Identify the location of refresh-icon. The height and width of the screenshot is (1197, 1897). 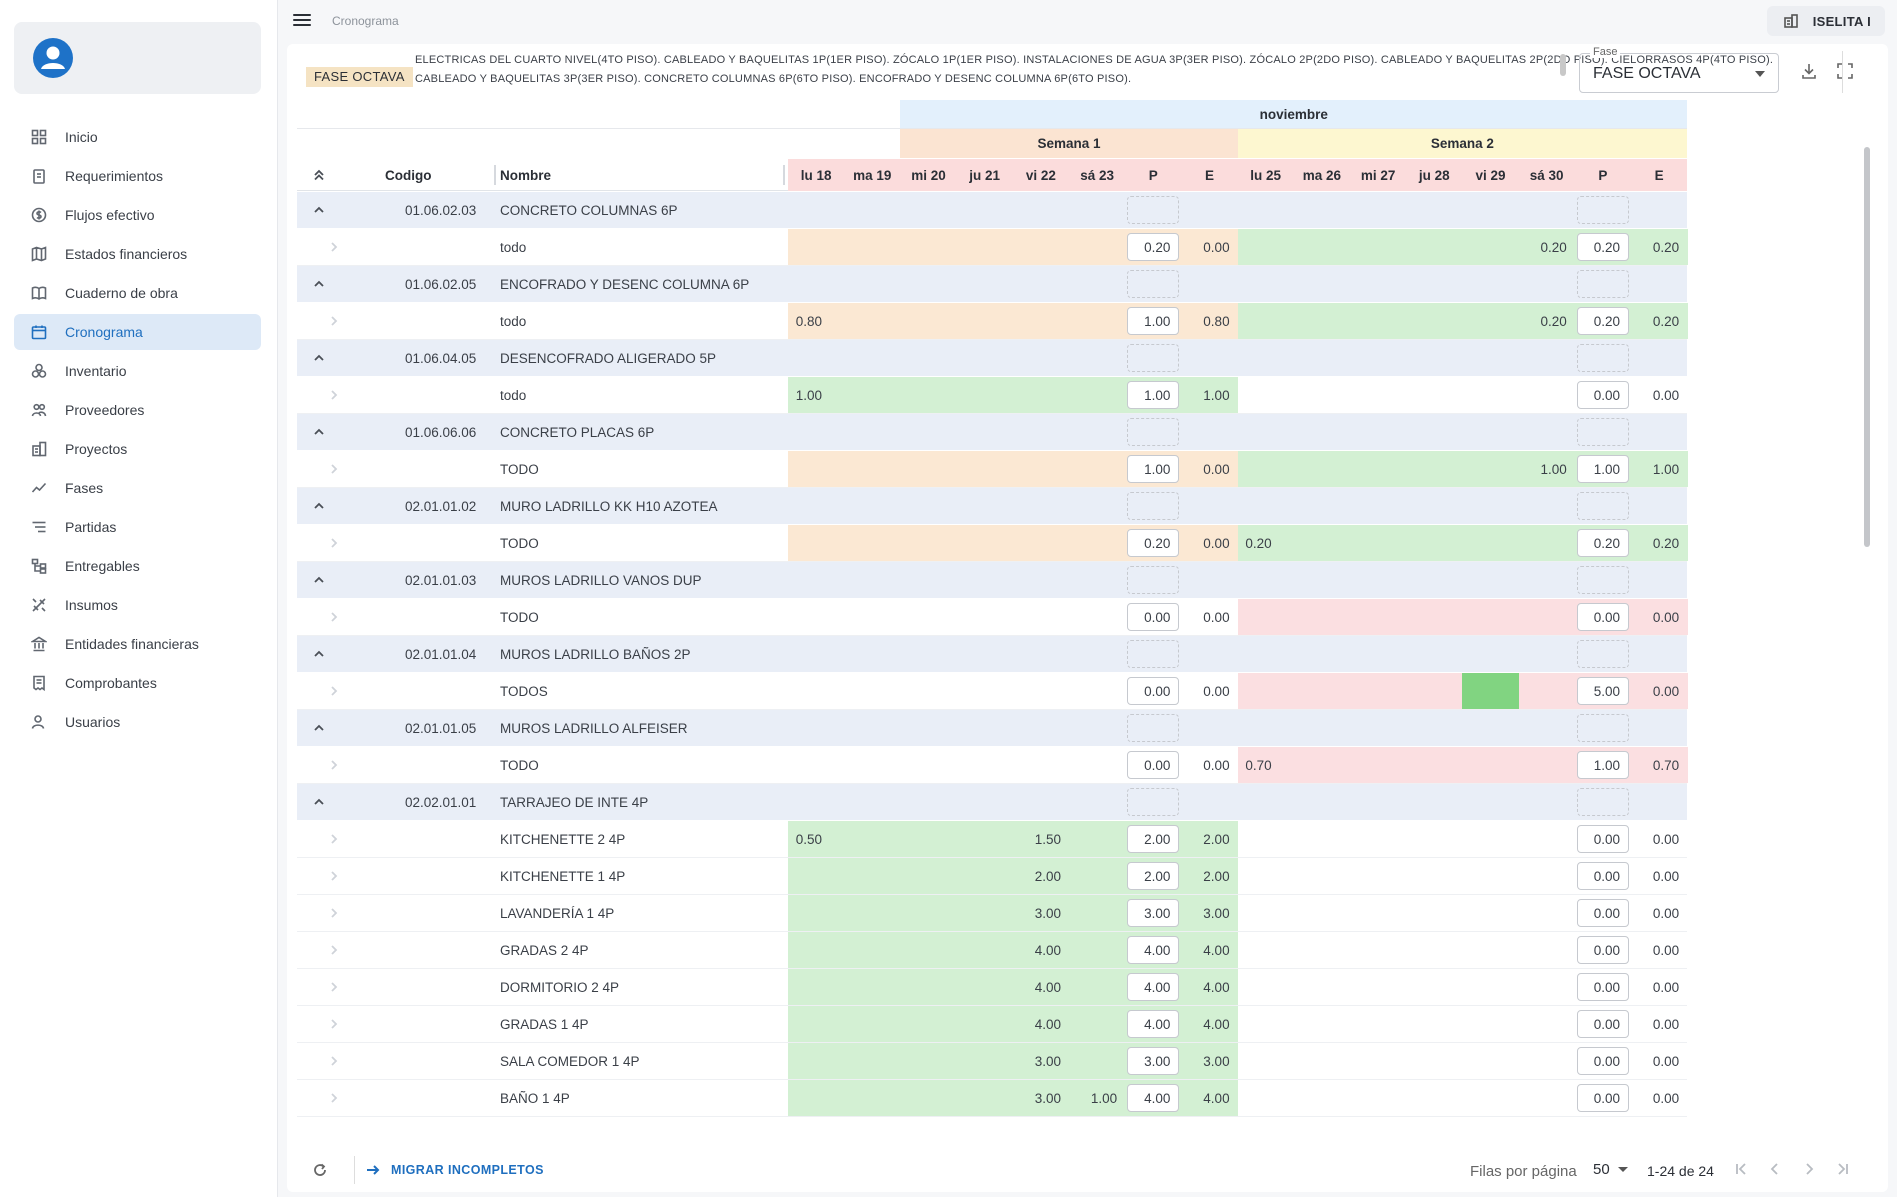
(321, 1171).